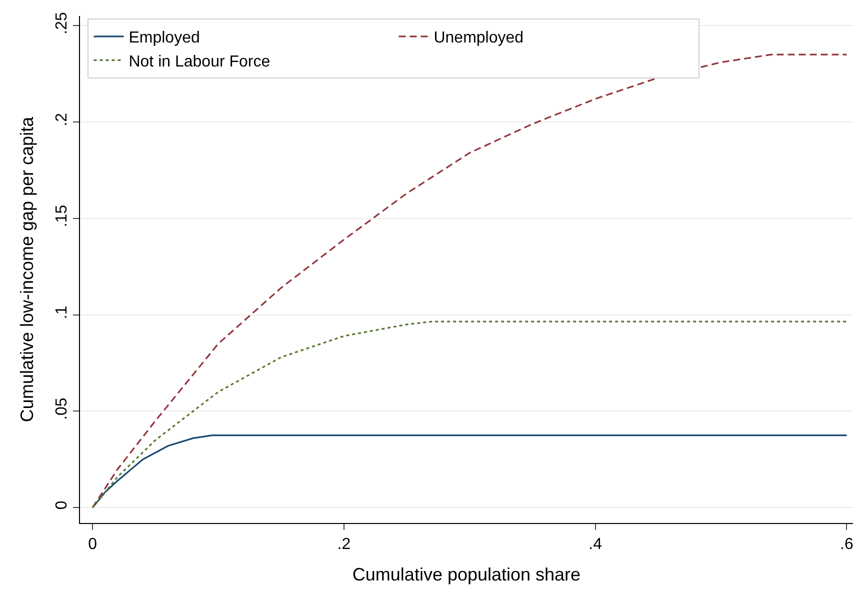 The width and height of the screenshot is (865, 593). I want to click on y-tick-label: .2, so click(62, 119).